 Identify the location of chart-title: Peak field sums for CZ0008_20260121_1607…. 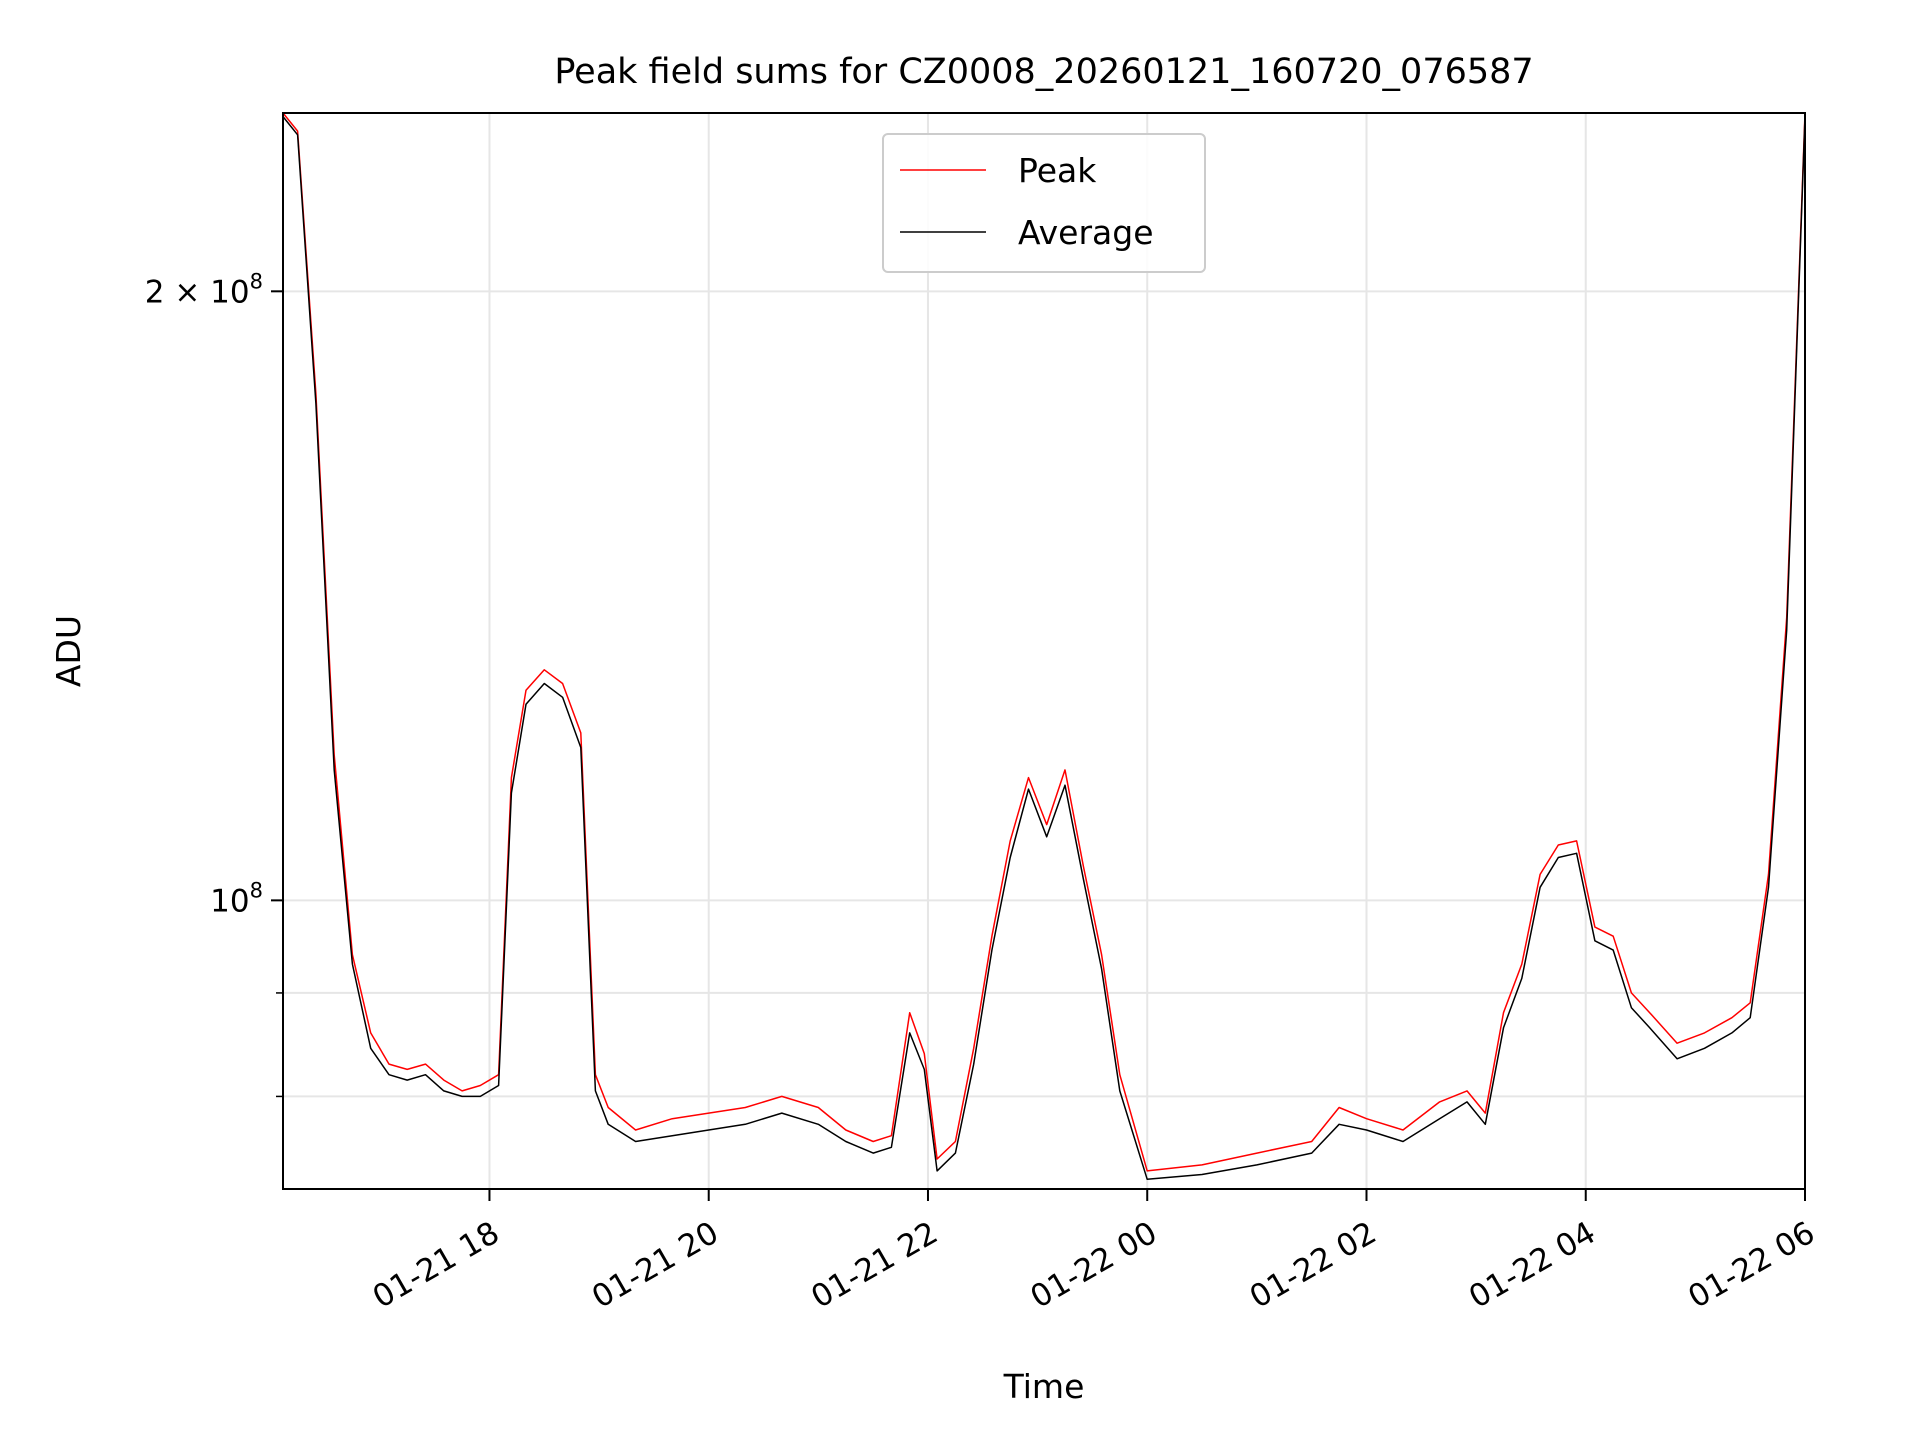
(1043, 72).